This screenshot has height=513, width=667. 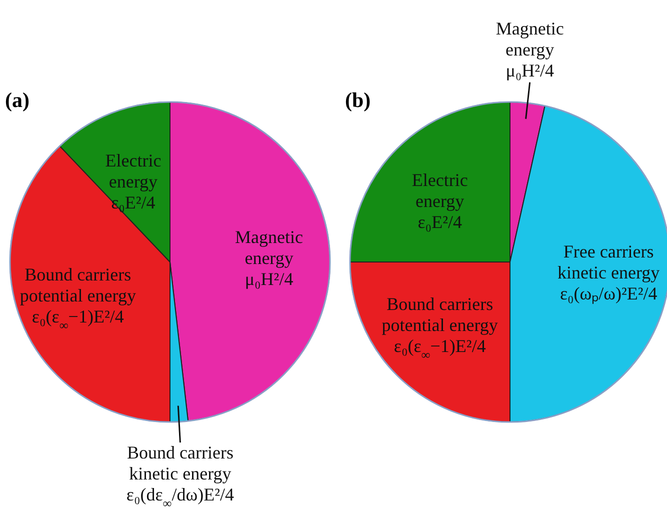 What do you see at coordinates (609, 273) in the screenshot?
I see `slice-label: Free carriers kinetic energy ε₀(ωₚ/ω)²E²/4` at bounding box center [609, 273].